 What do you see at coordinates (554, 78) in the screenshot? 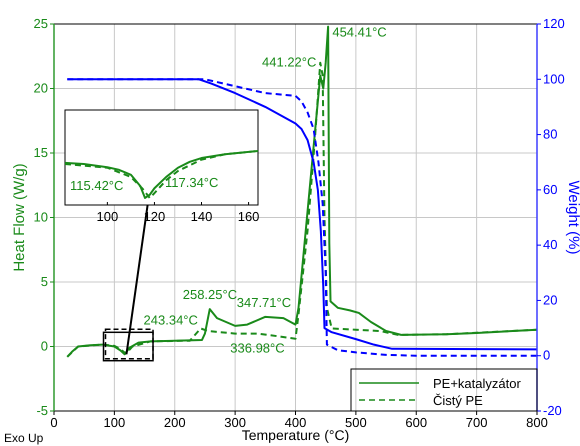
I see `y2-tick-label: 100` at bounding box center [554, 78].